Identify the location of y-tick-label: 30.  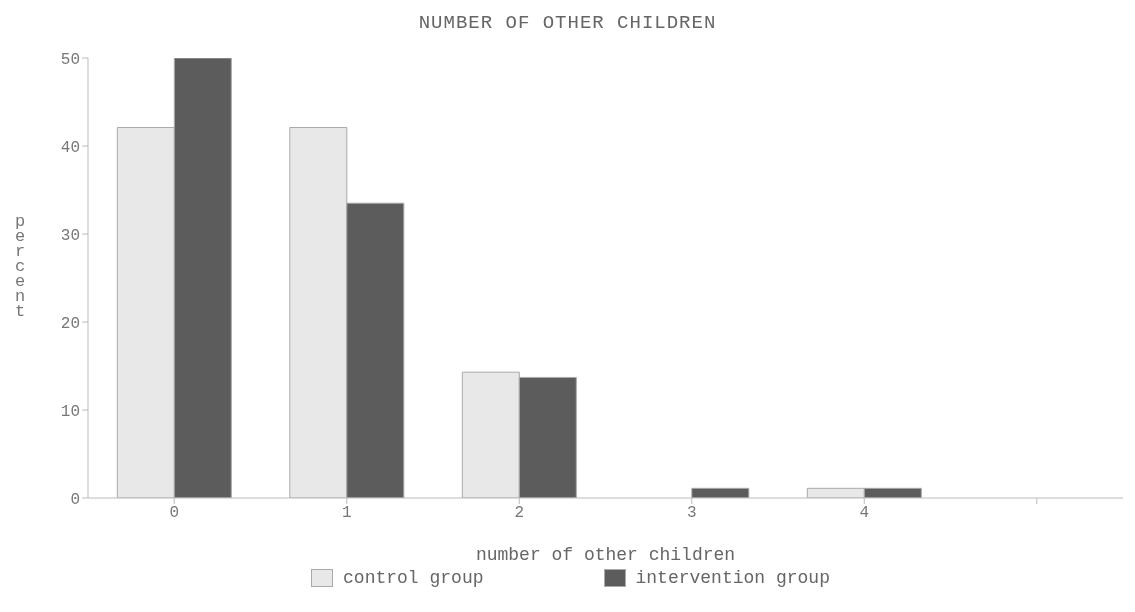
(70, 235).